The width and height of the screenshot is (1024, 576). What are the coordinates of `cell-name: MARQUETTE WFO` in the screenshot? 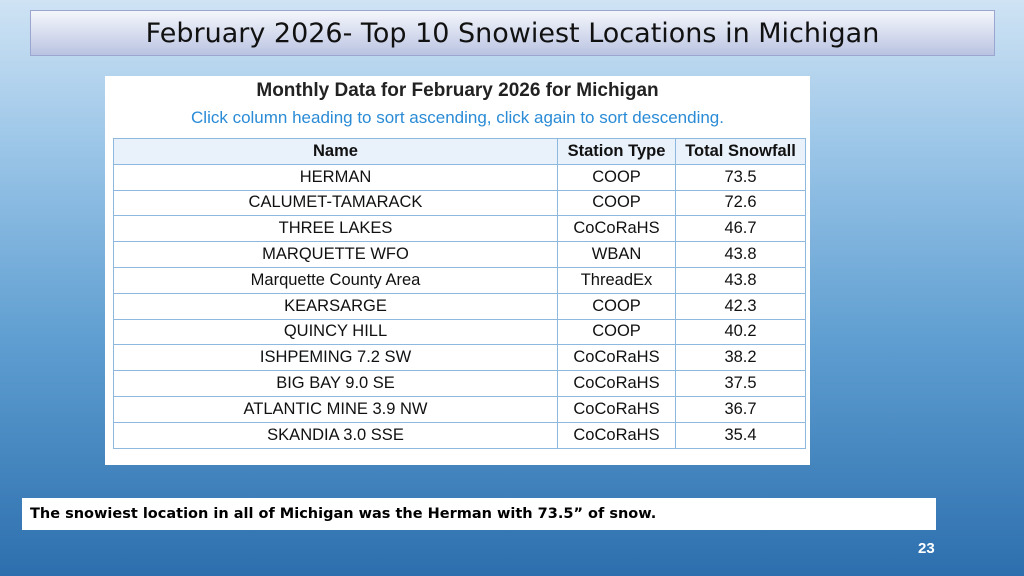 It's located at (335, 254).